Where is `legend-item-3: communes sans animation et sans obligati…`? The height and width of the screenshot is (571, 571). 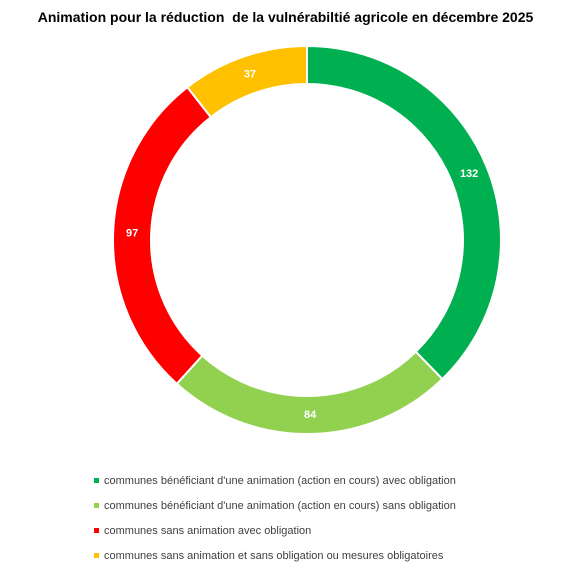 legend-item-3: communes sans animation et sans obligati… is located at coordinates (275, 555).